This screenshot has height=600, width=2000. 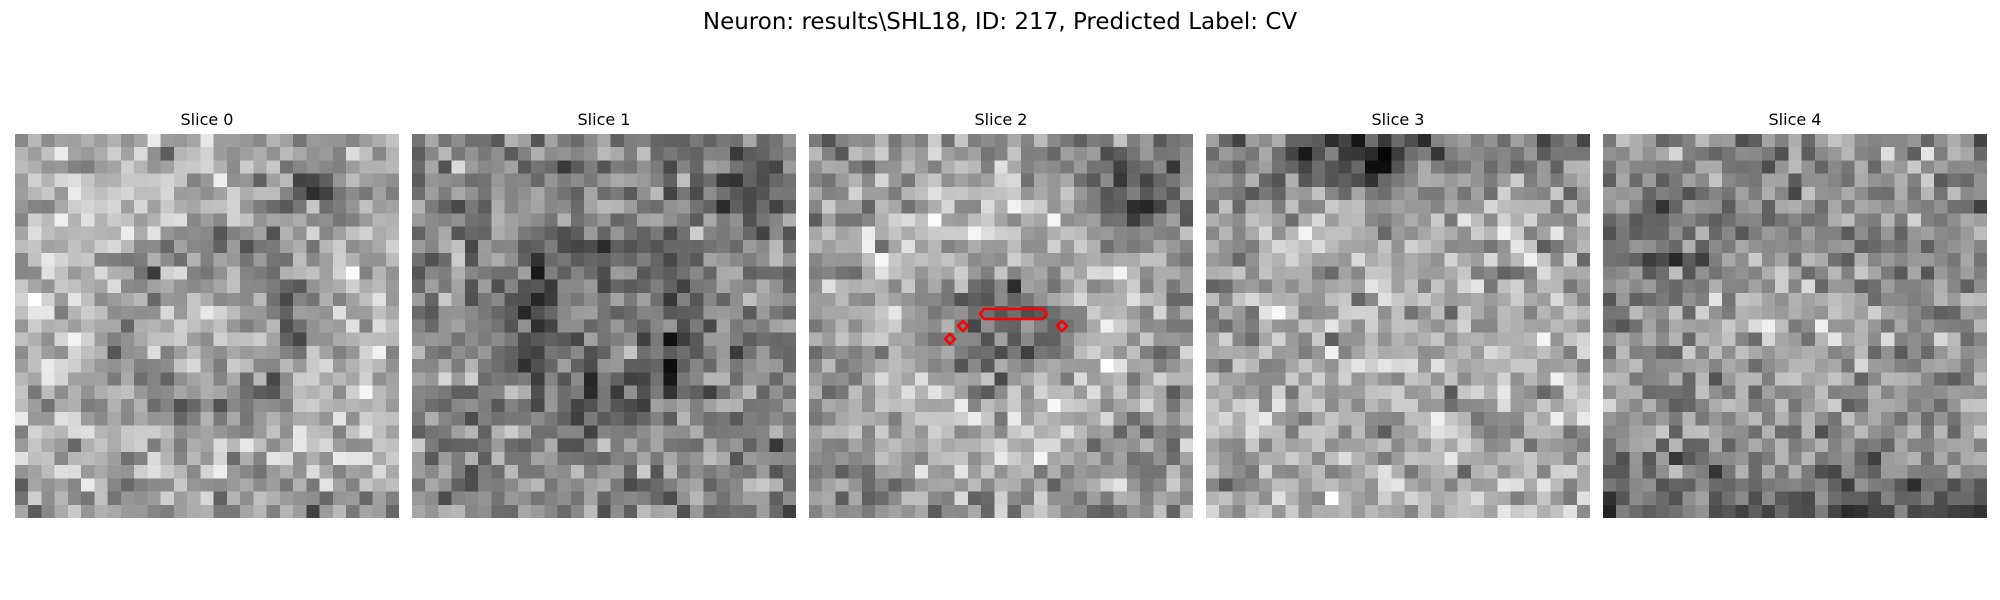 I want to click on slice-title-2: Slice 2, so click(x=1001, y=119).